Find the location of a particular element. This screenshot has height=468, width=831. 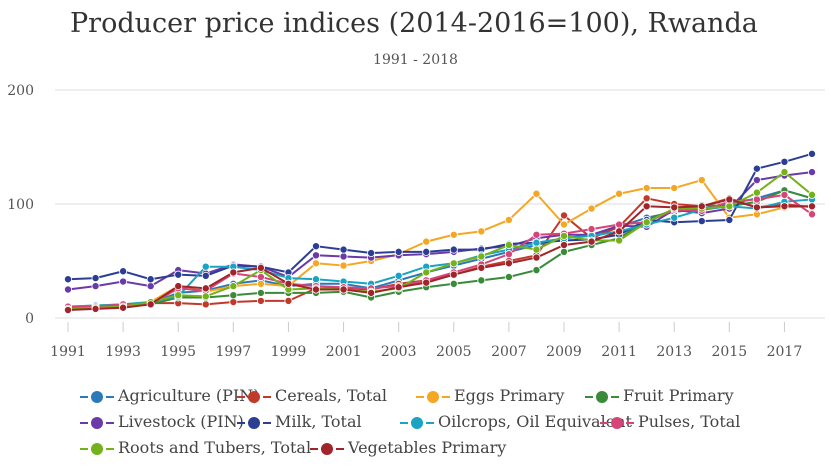

data-point-vegetables-primary-1998 is located at coordinates (260, 267).